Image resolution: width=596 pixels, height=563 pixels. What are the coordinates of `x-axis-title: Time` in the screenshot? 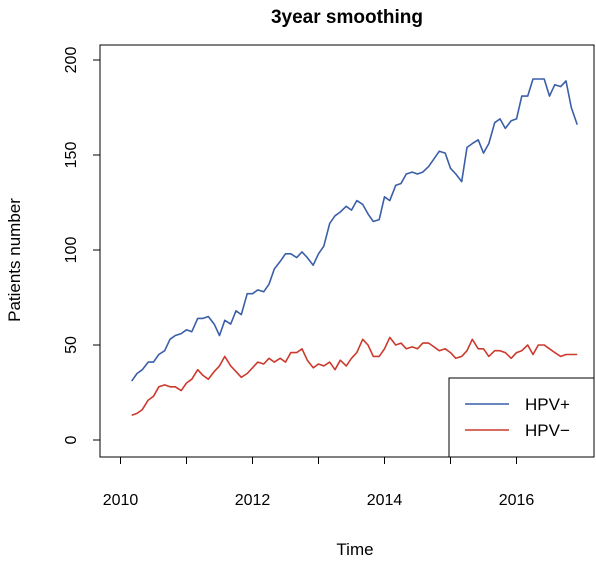 It's located at (354, 549).